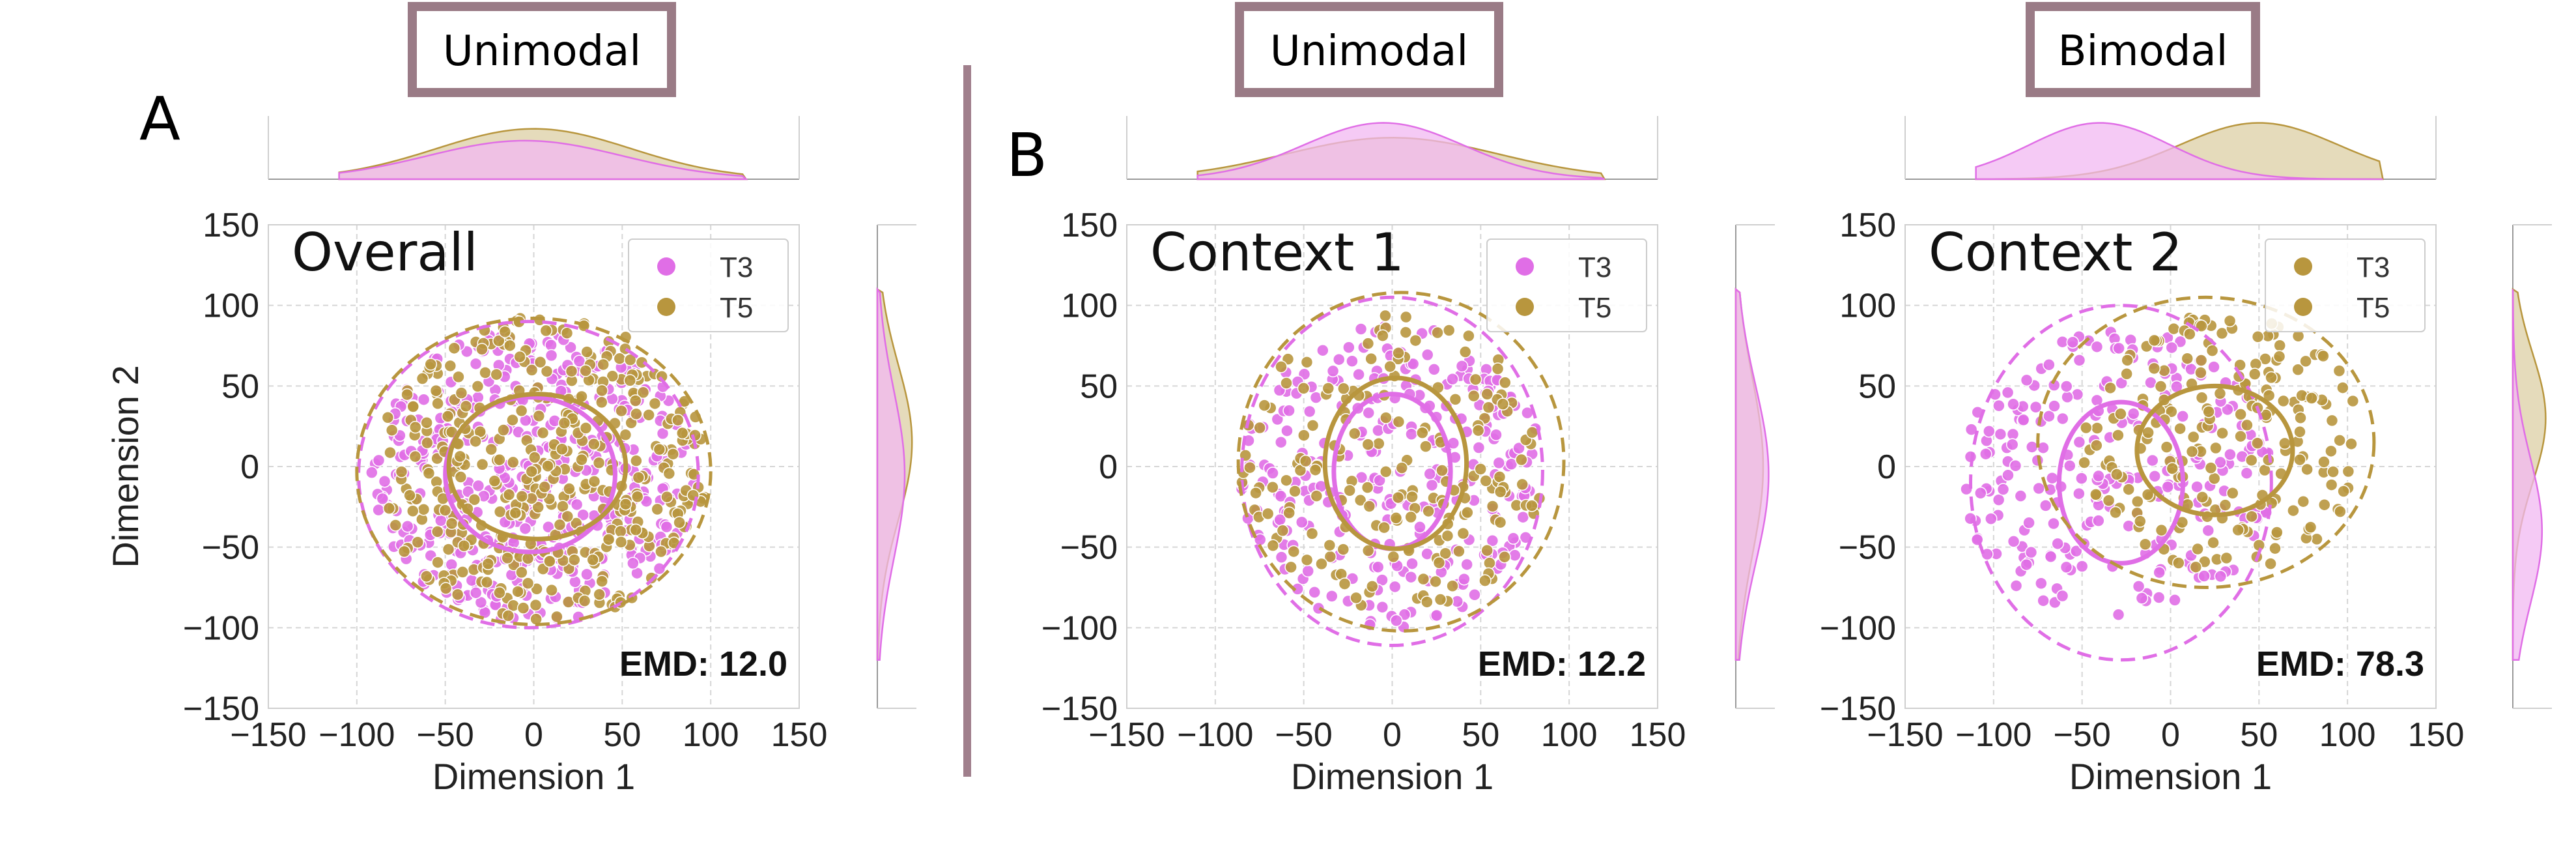  Describe the element at coordinates (1905, 735) in the screenshot. I see `x-tick-label: −150` at that location.